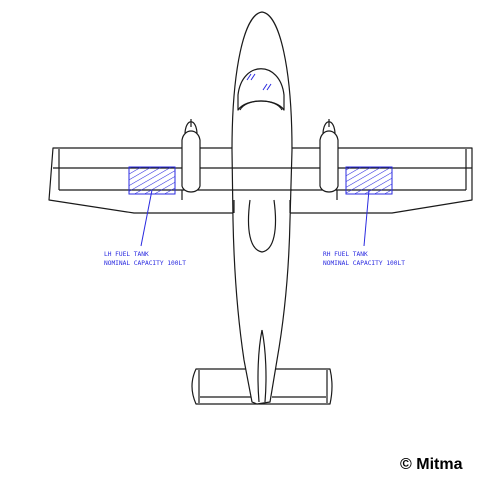 Image resolution: width=500 pixels, height=504 pixels. Describe the element at coordinates (431, 464) in the screenshot. I see `copyright-notice: © Mitma` at that location.